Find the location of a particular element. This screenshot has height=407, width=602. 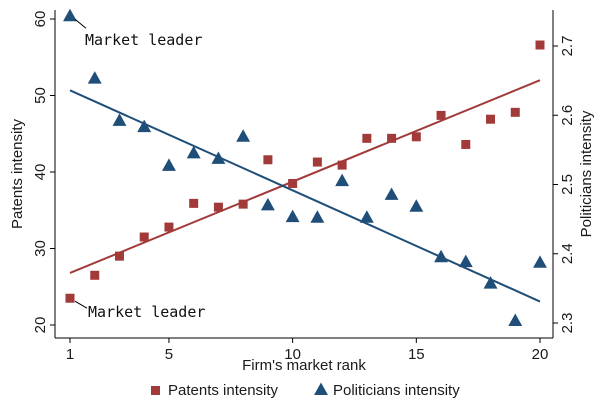

legend-label-politicians: Politicians intensity is located at coordinates (396, 390).